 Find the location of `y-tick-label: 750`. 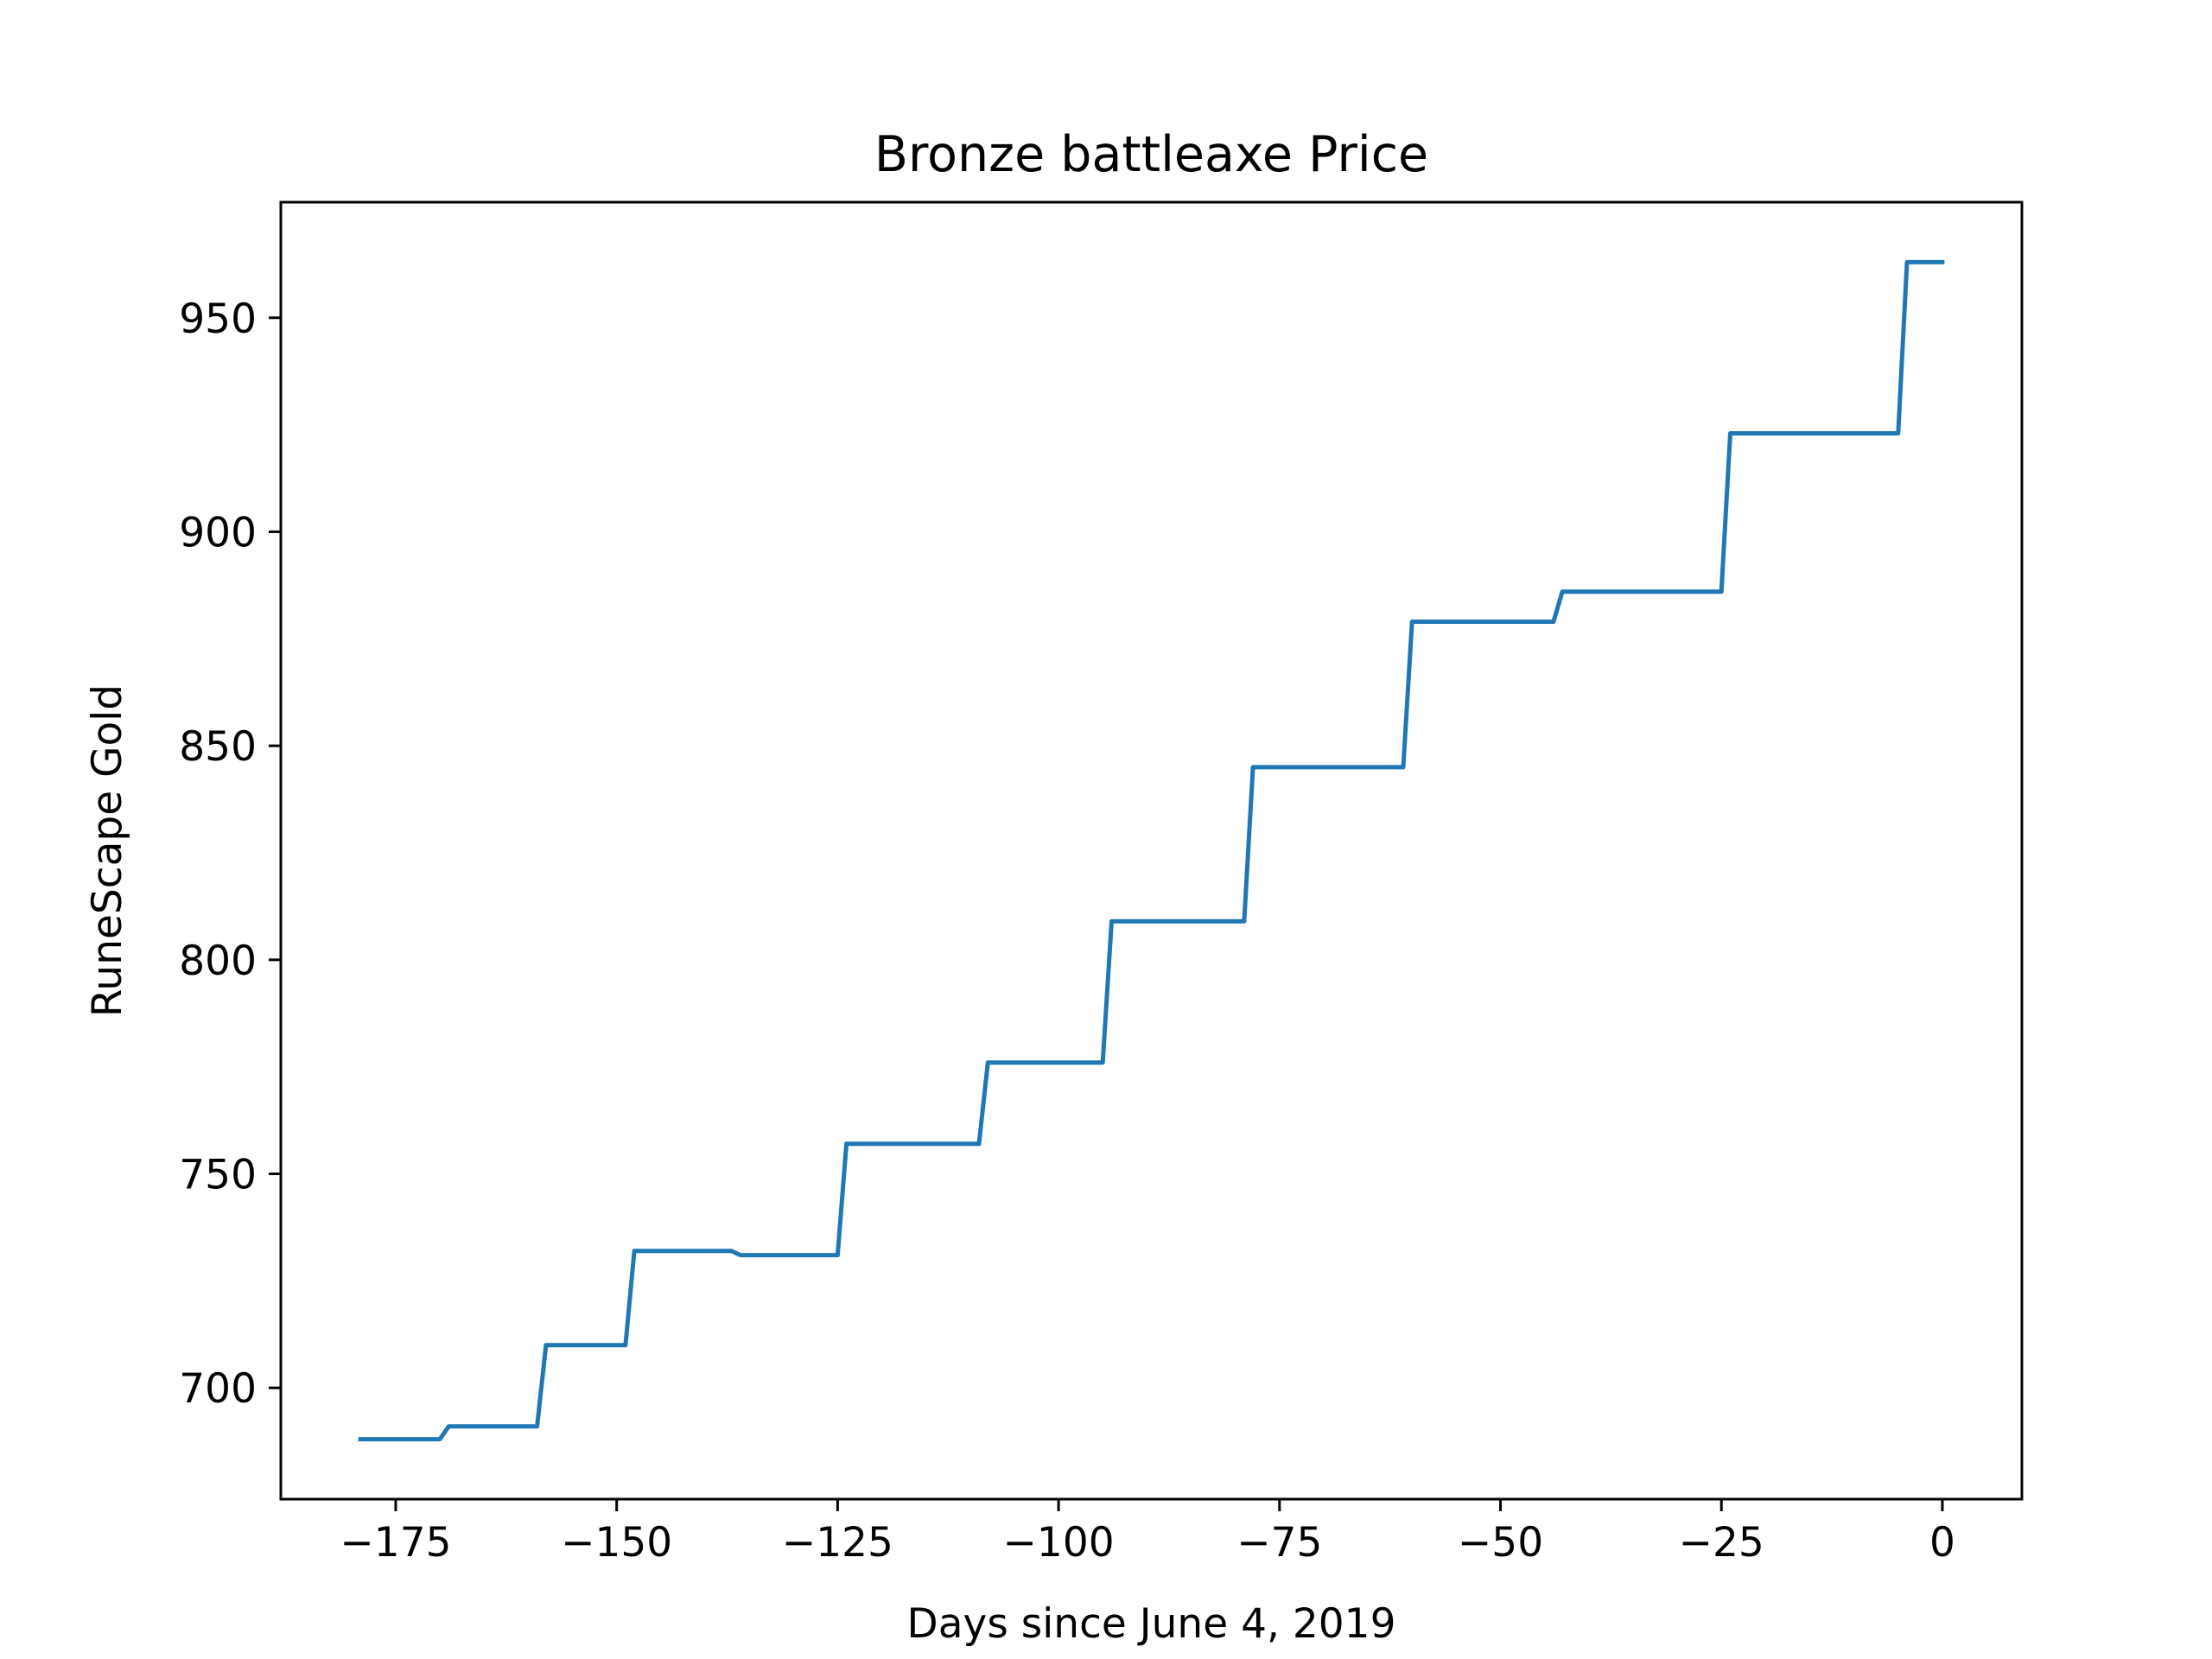

y-tick-label: 750 is located at coordinates (218, 1175).